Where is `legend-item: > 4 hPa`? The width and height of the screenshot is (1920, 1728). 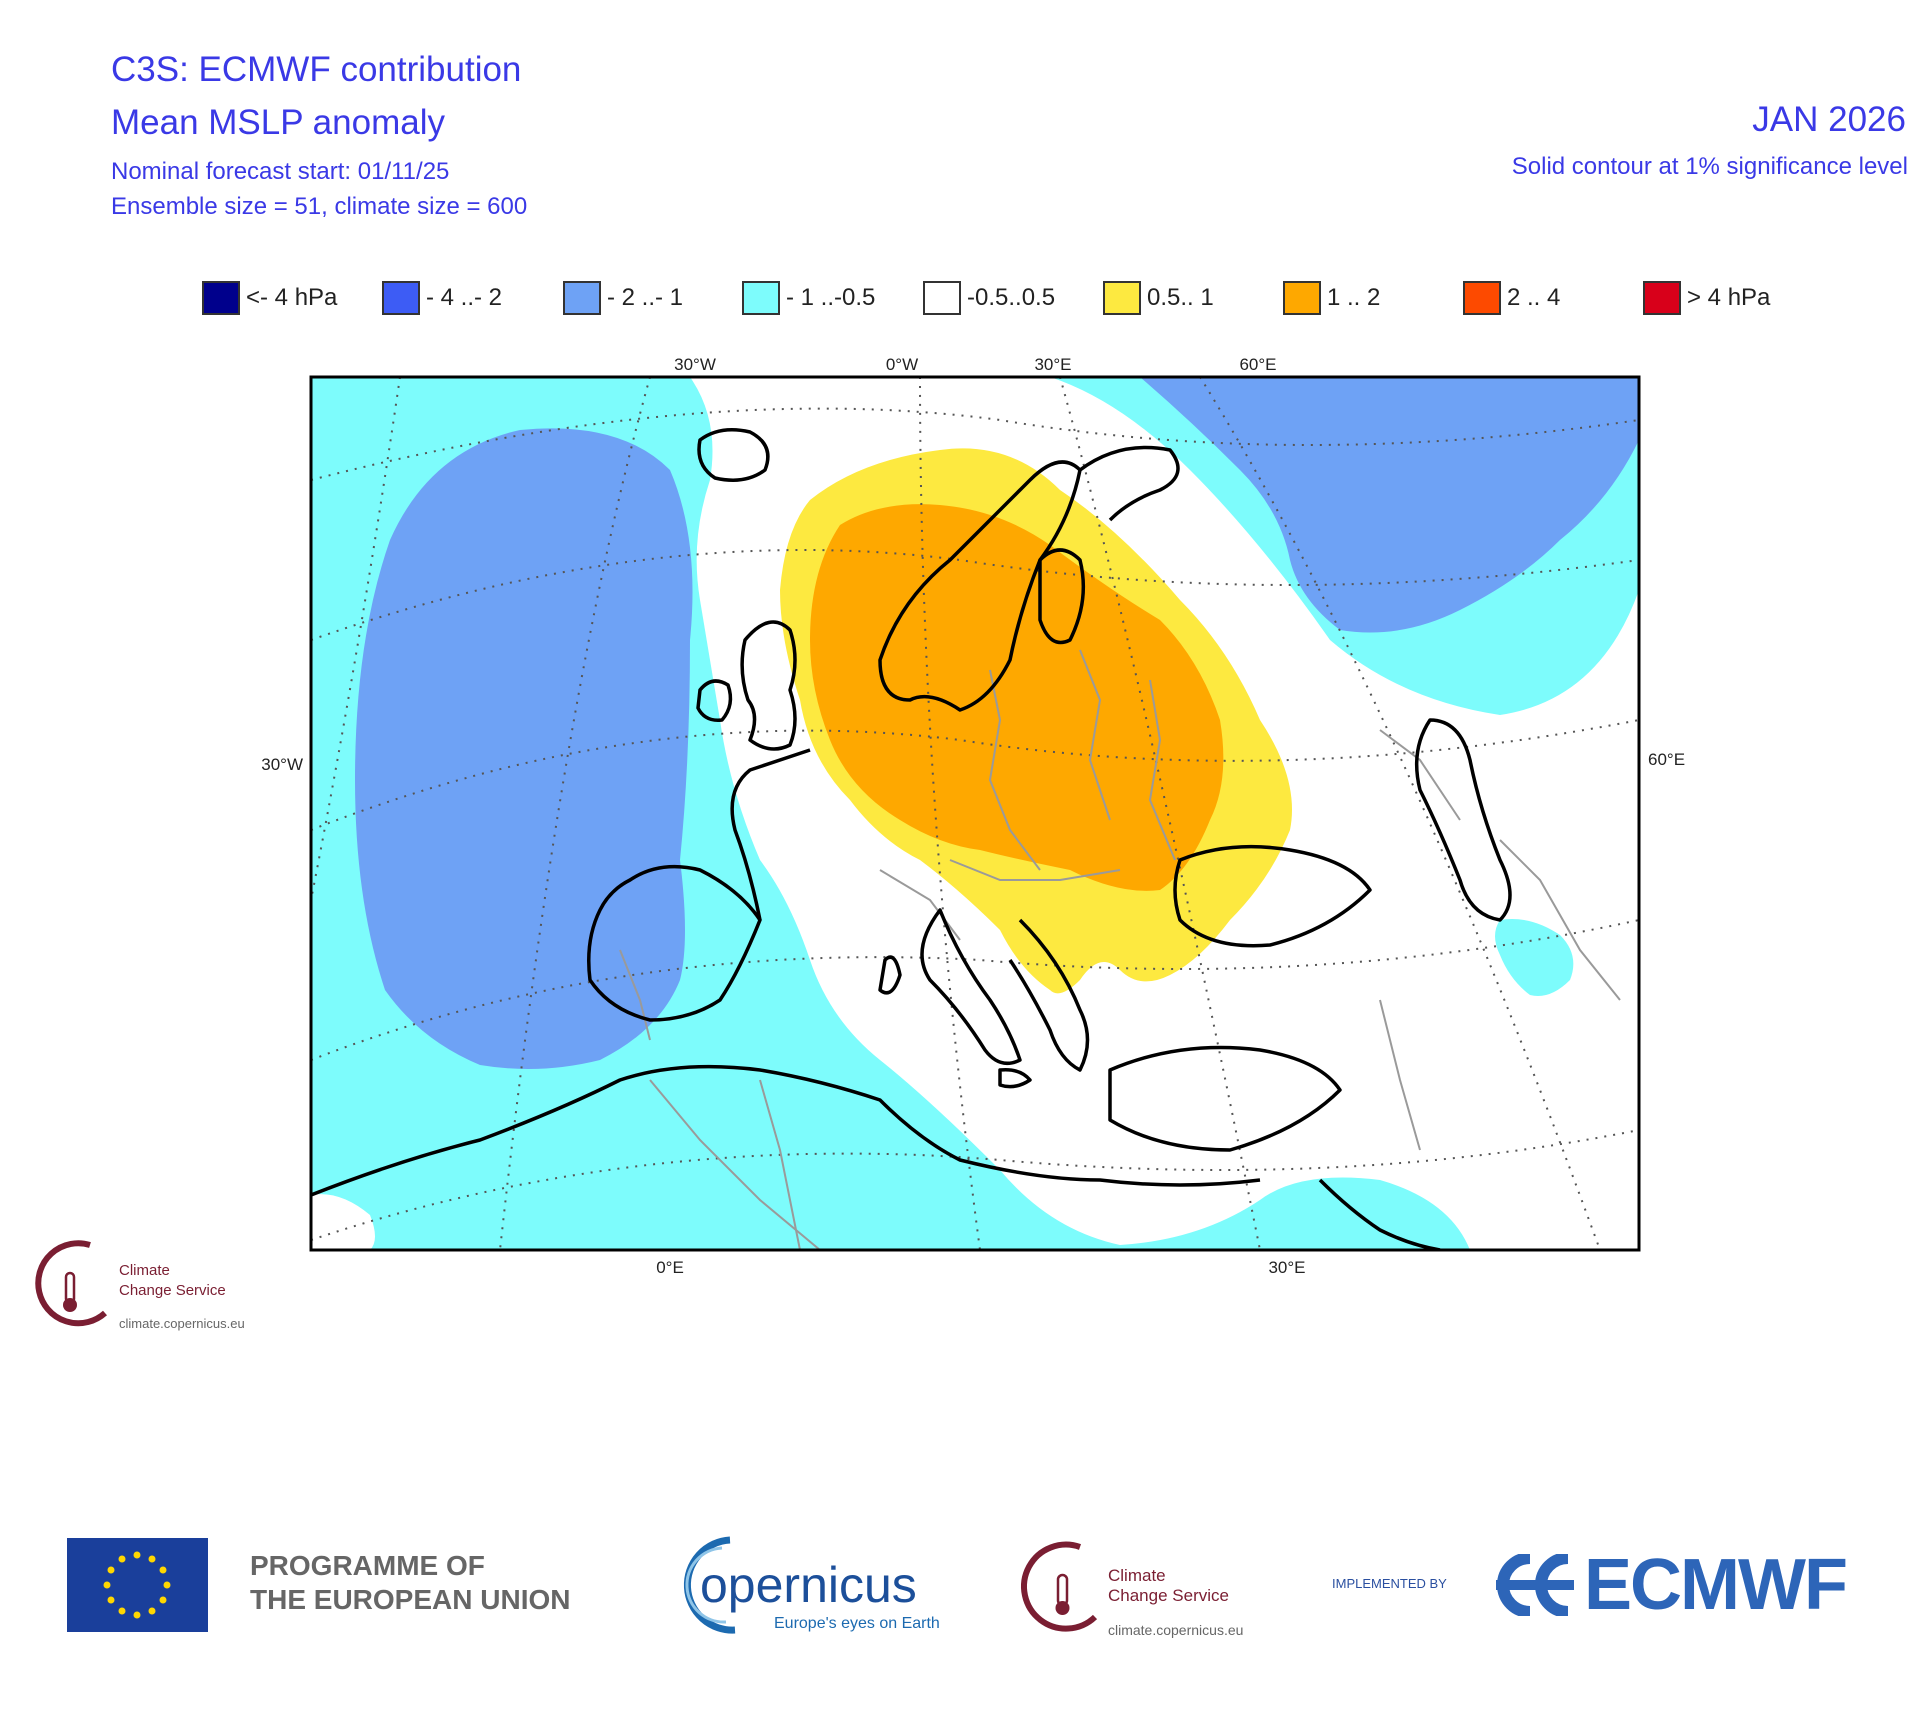
legend-item: > 4 hPa is located at coordinates (1706, 298).